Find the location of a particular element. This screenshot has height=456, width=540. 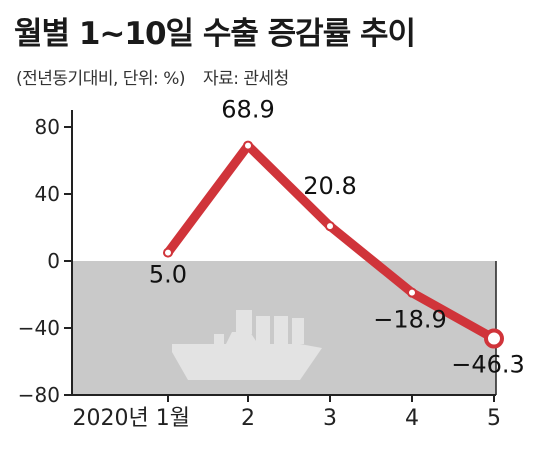

data-label: −46.3 is located at coordinates (488, 365).